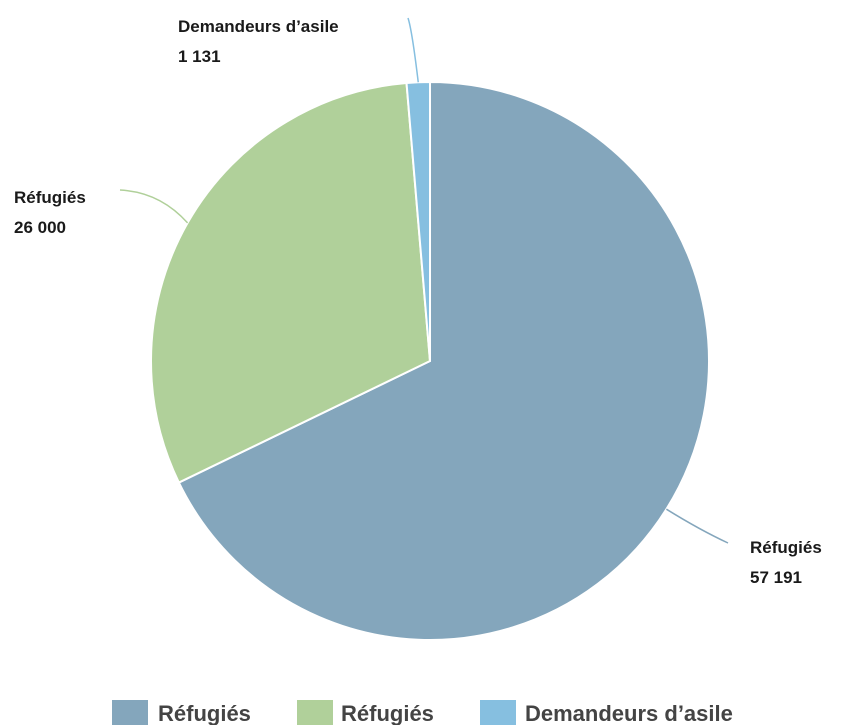  I want to click on legend-item-demandeurs: Demandeurs d’asile, so click(606, 712).